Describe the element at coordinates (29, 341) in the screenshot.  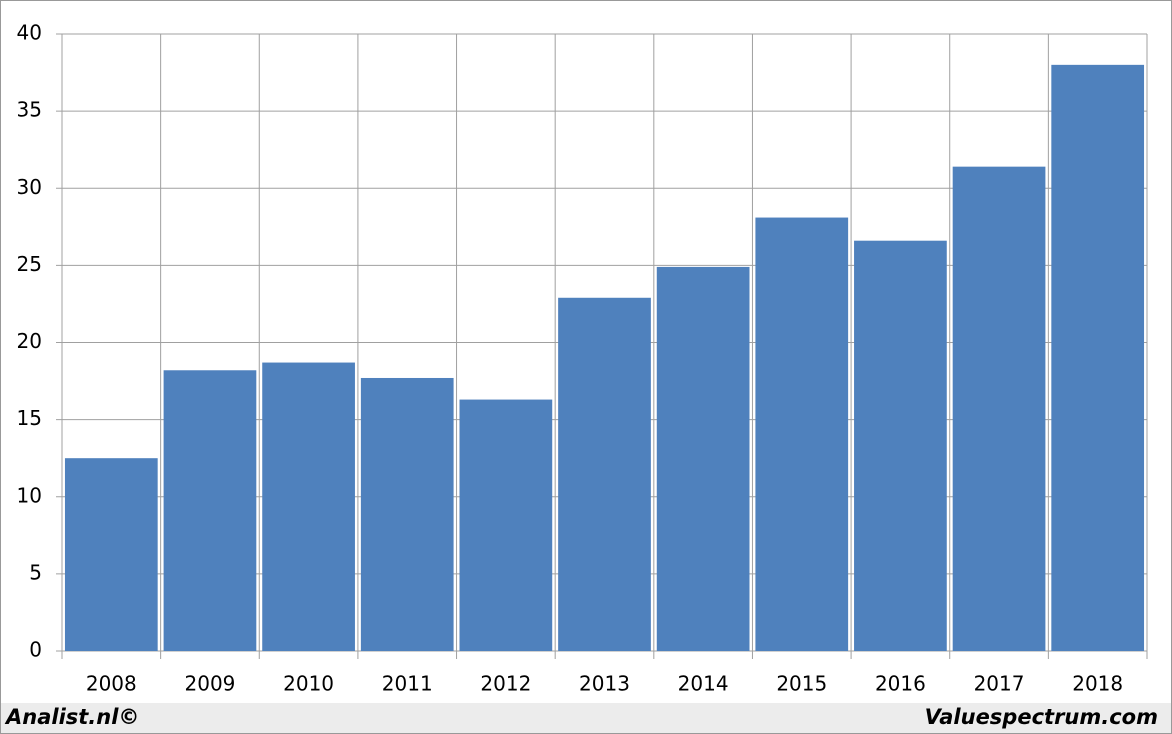
I see `y-tick-label: 20` at that location.